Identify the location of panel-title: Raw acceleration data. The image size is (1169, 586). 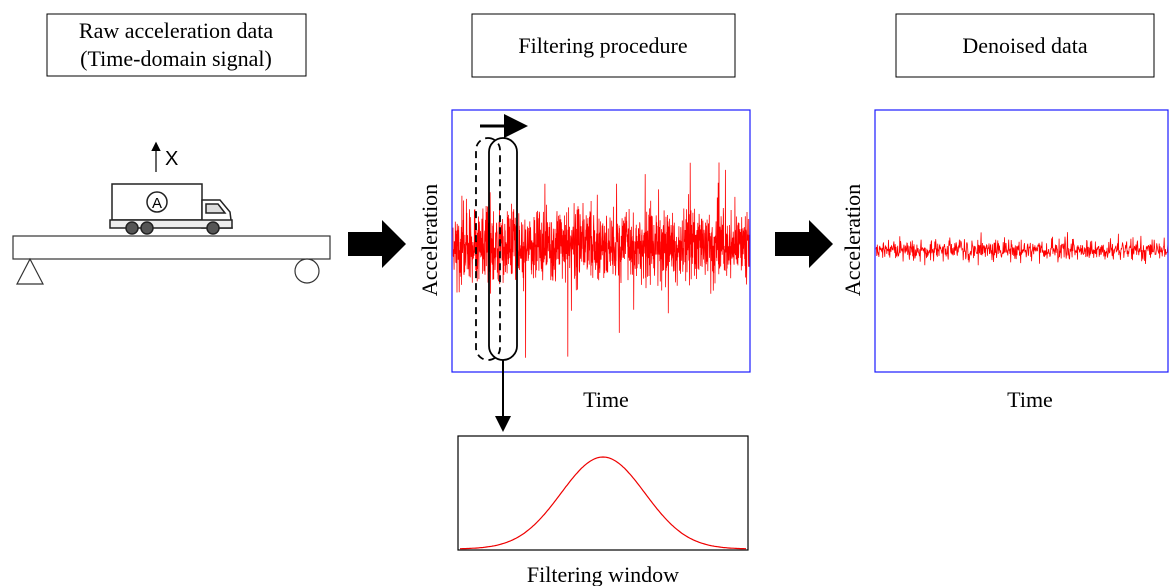
(176, 30).